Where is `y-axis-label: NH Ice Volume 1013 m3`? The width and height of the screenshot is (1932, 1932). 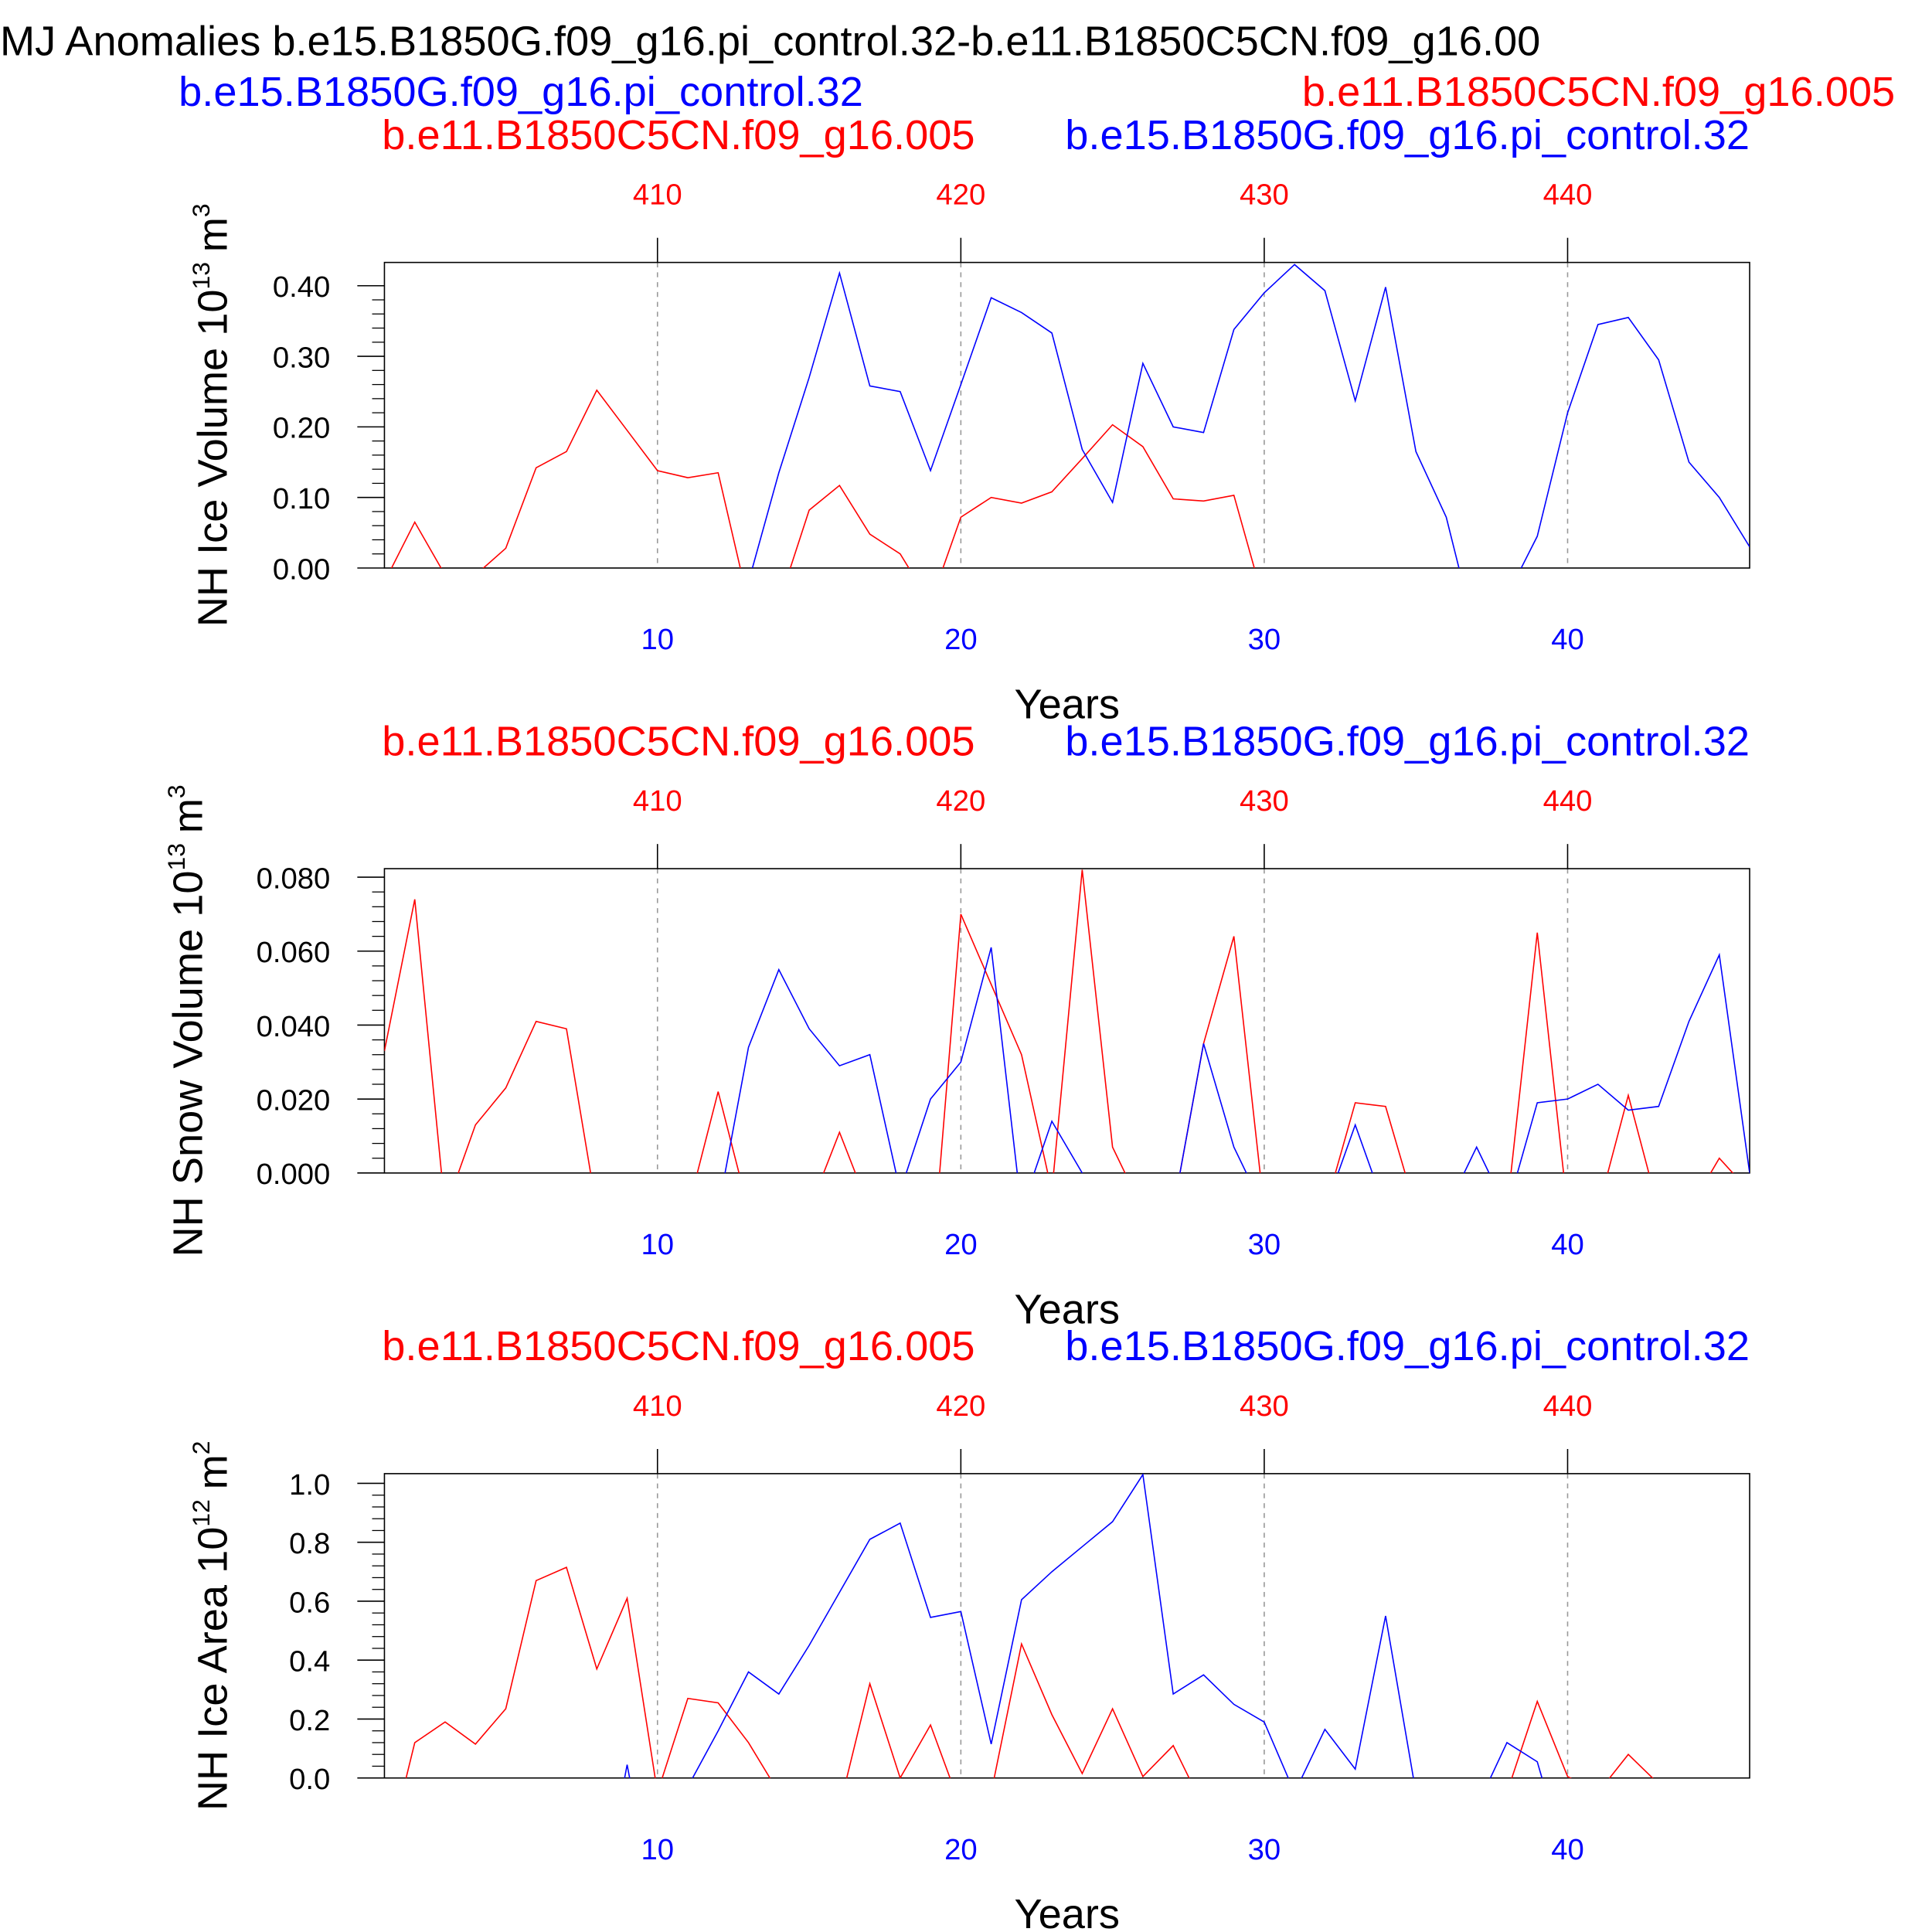
y-axis-label: NH Ice Volume 1013 m3 is located at coordinates (212, 415).